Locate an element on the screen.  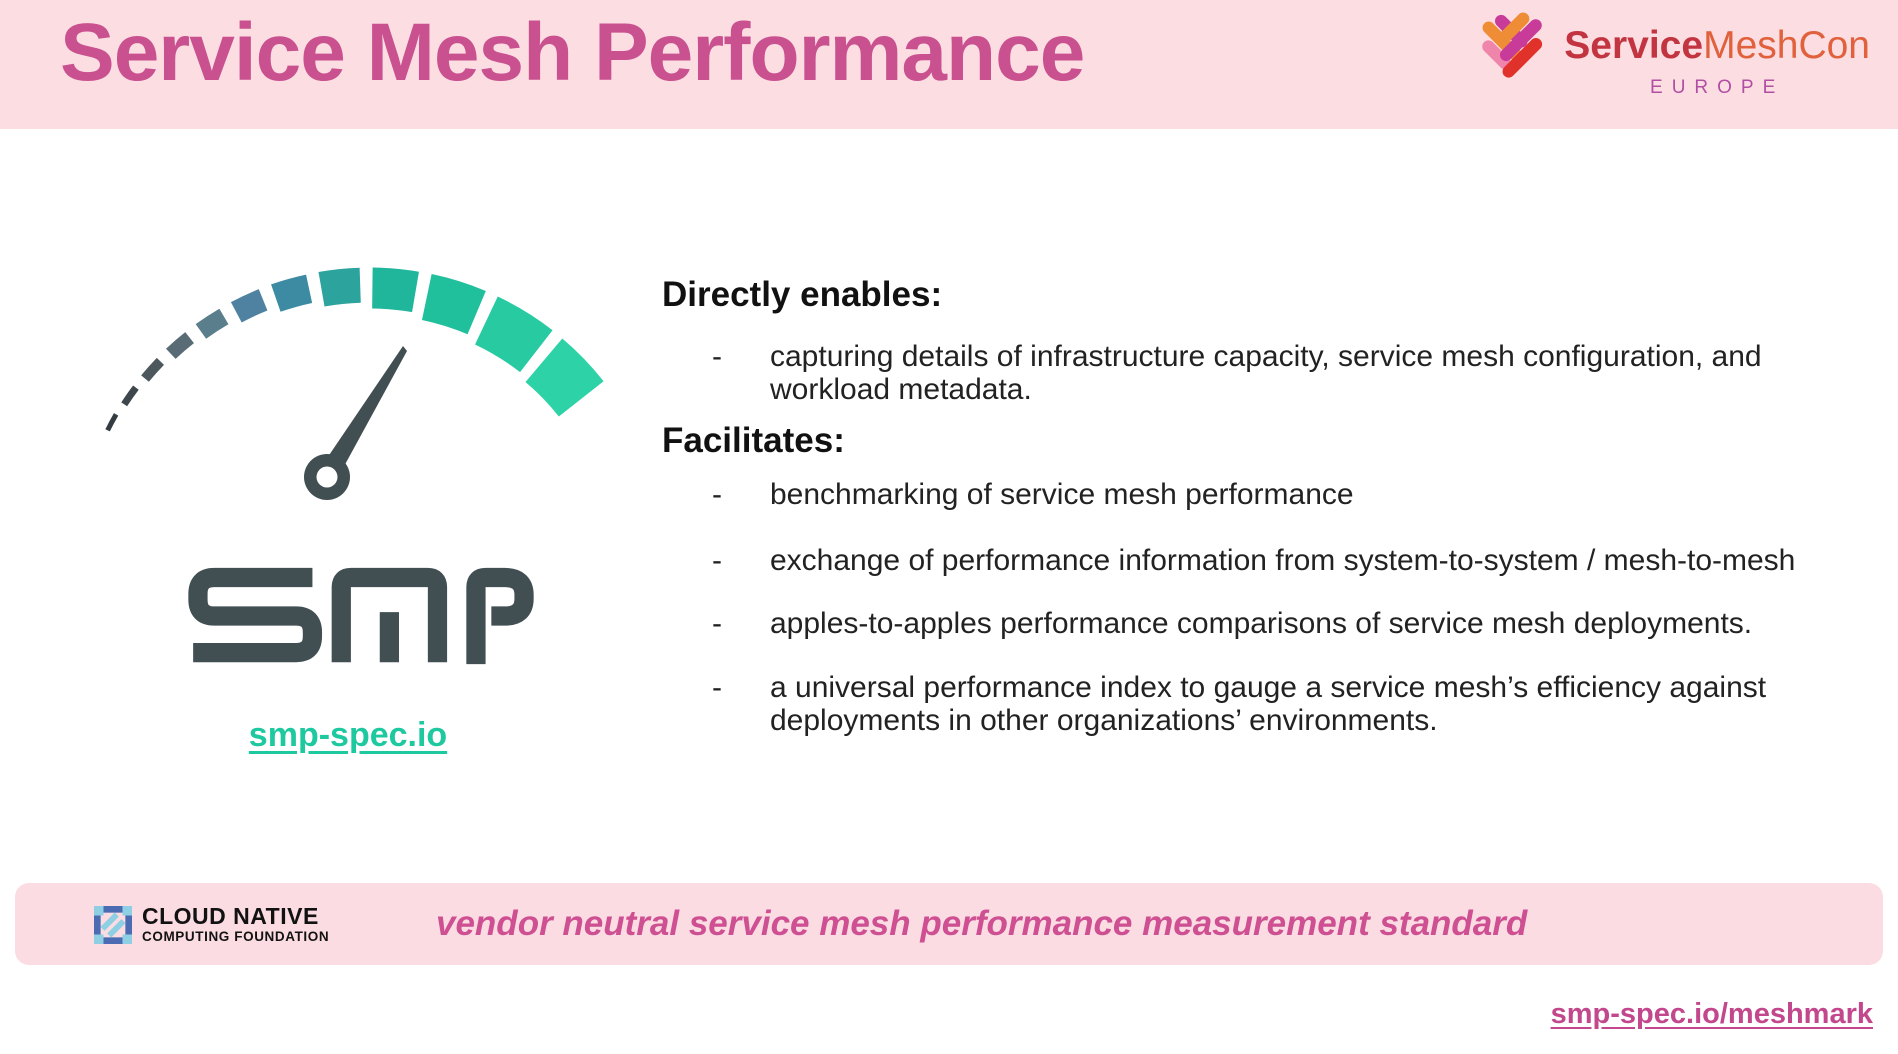
servicemeshcon-service: Service is located at coordinates (1634, 45).